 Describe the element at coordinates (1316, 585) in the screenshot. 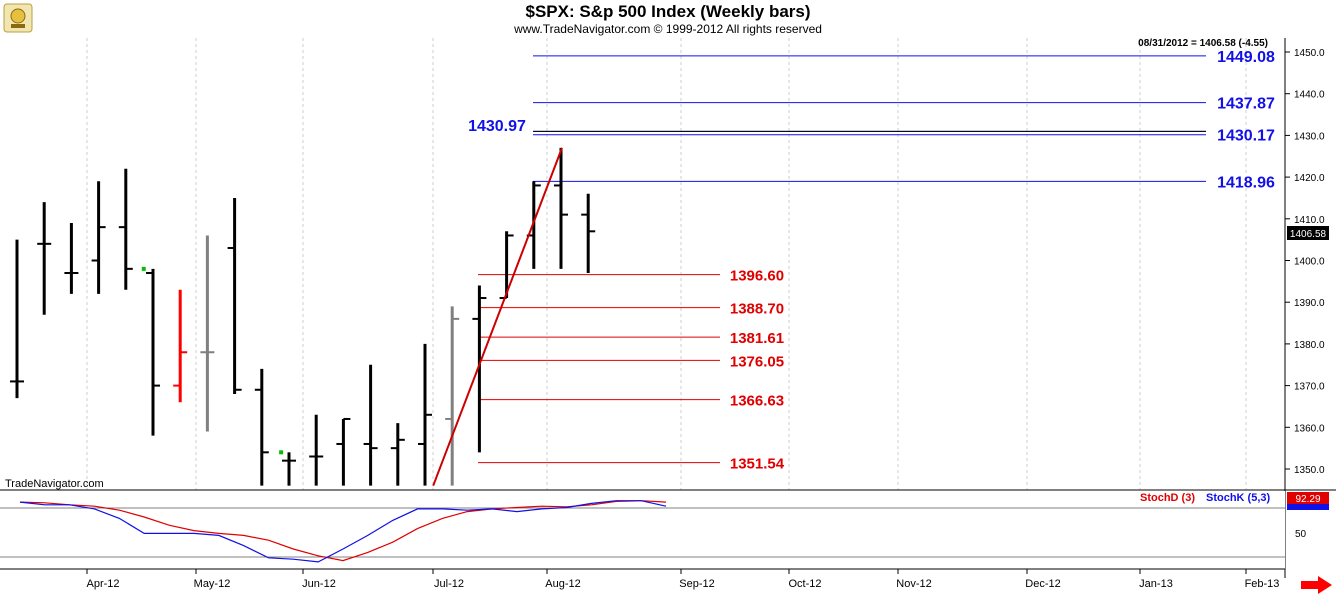

I see `scroll-right-arrow-icon` at that location.